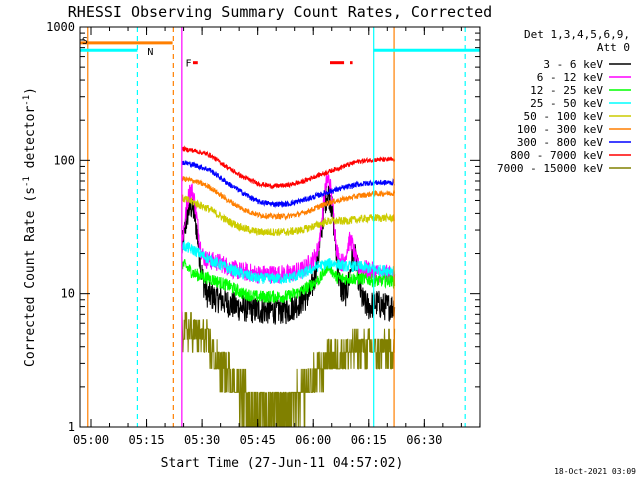  Describe the element at coordinates (85, 41) in the screenshot. I see `flag-marker-label: S` at that location.